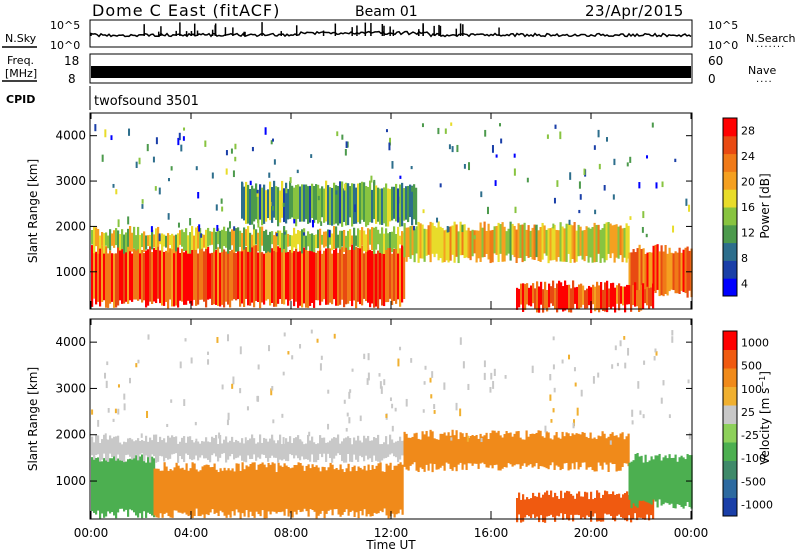 The height and width of the screenshot is (554, 800). I want to click on x-tick-label: 08:00, so click(291, 533).